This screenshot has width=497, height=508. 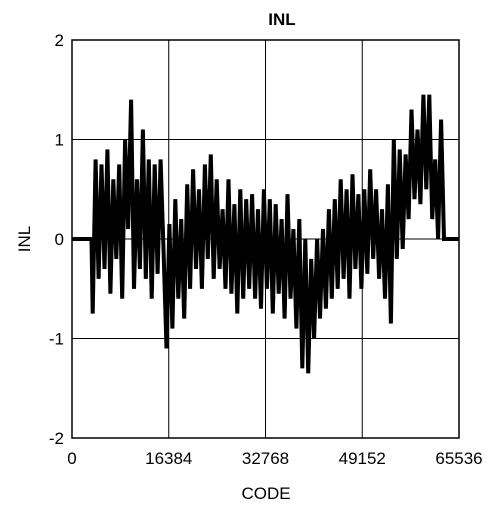 What do you see at coordinates (458, 458) in the screenshot?
I see `x-tick-label: 65536` at bounding box center [458, 458].